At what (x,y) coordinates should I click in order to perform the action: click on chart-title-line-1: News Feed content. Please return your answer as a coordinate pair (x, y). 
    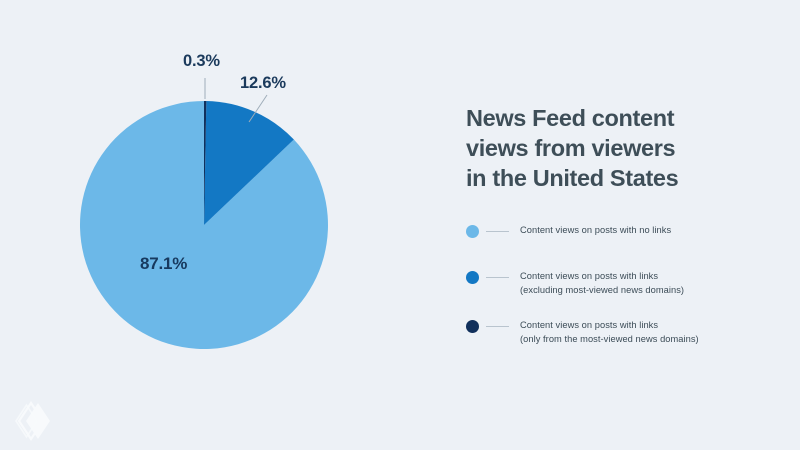
    Looking at the image, I should click on (570, 118).